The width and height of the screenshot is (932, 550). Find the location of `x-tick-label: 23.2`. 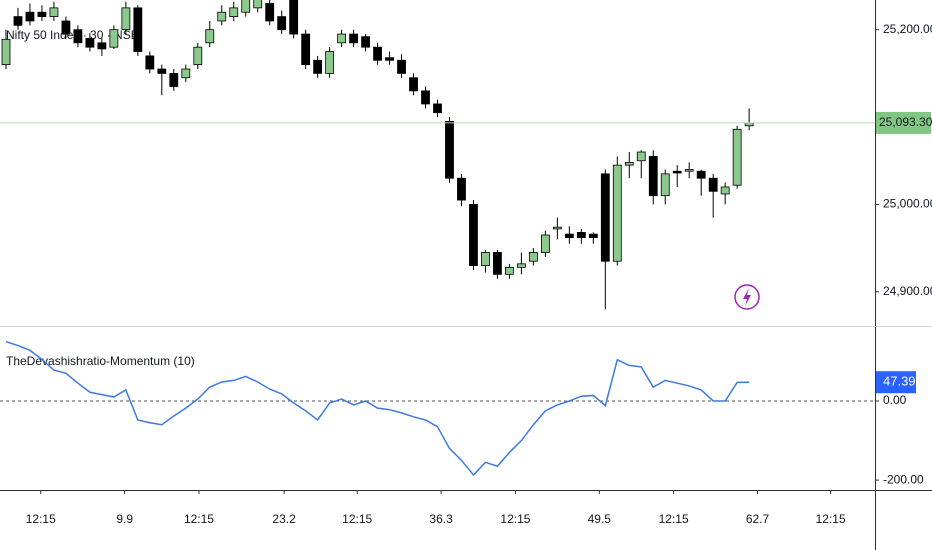

x-tick-label: 23.2 is located at coordinates (284, 519).